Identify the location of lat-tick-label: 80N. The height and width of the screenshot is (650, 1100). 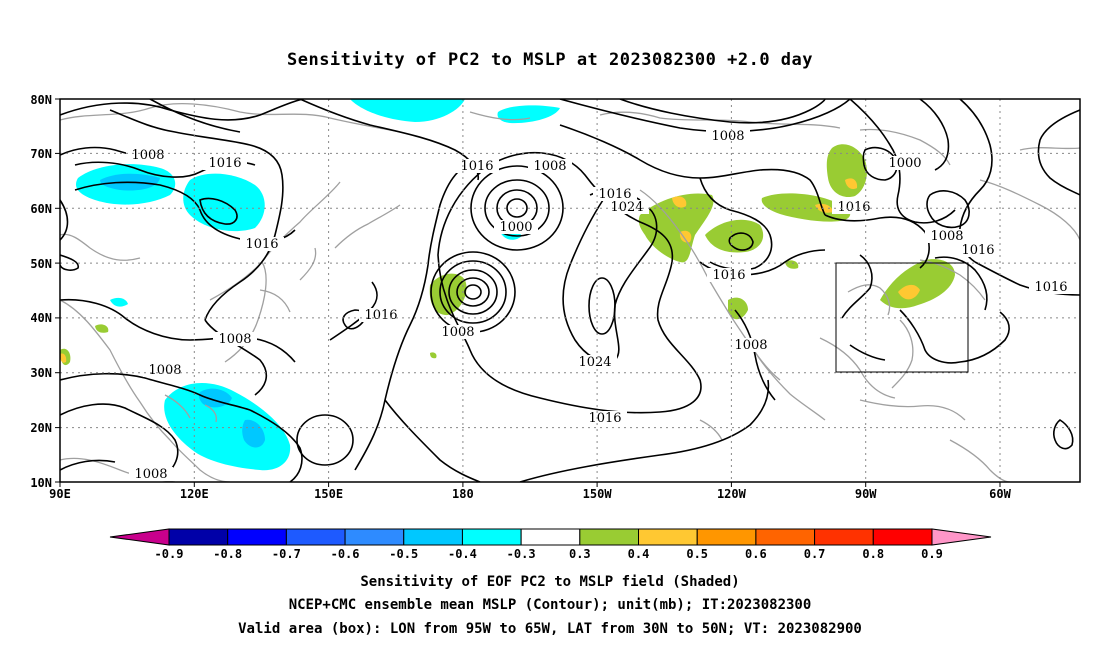
(41, 100).